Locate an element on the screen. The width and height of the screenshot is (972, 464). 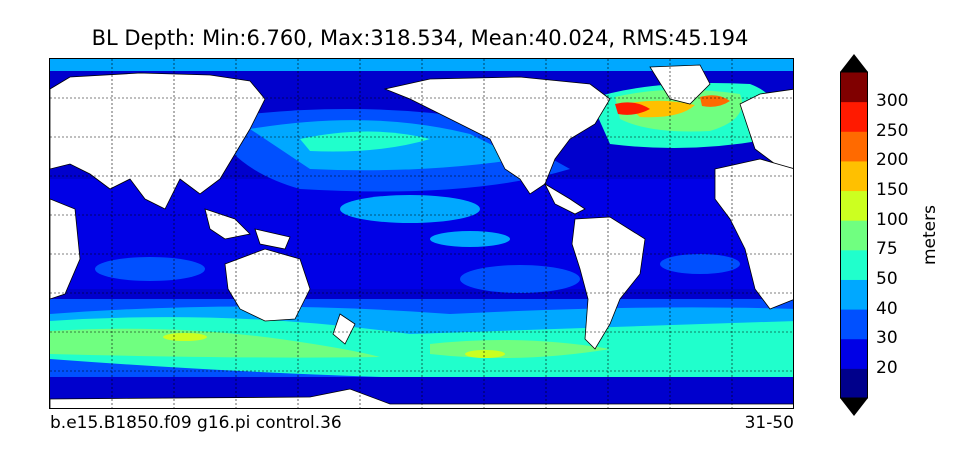
south-america-landmass is located at coordinates (608, 283).